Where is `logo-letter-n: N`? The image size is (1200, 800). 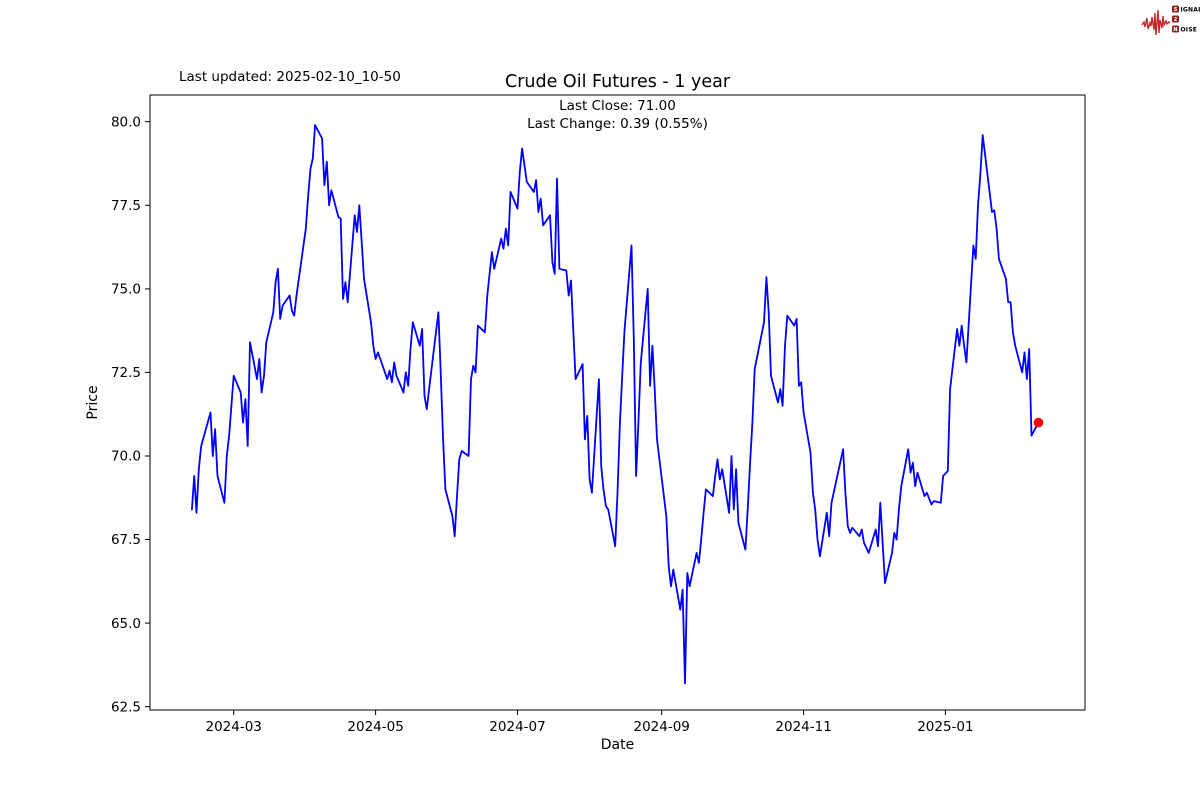 logo-letter-n: N is located at coordinates (1175, 30).